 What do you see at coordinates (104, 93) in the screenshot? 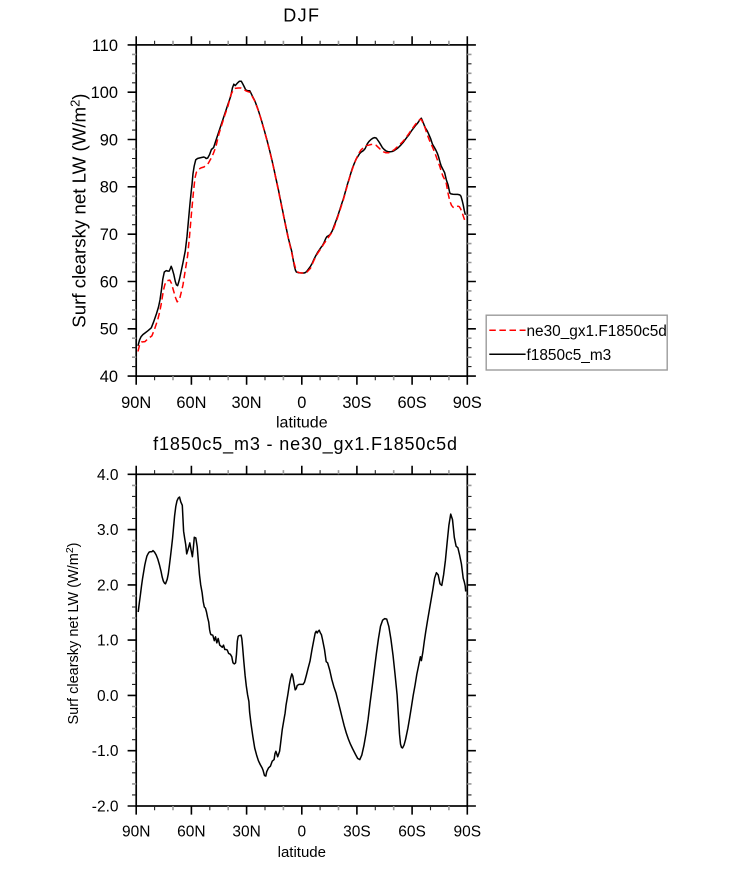
I see `svg-text: 100` at bounding box center [104, 93].